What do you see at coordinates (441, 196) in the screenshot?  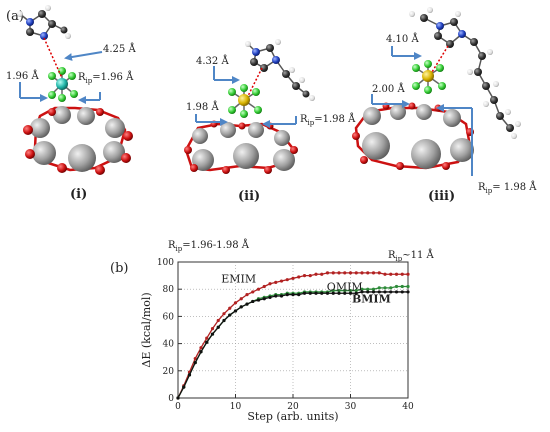 I see `structure-iii-label: (iii)` at bounding box center [441, 196].